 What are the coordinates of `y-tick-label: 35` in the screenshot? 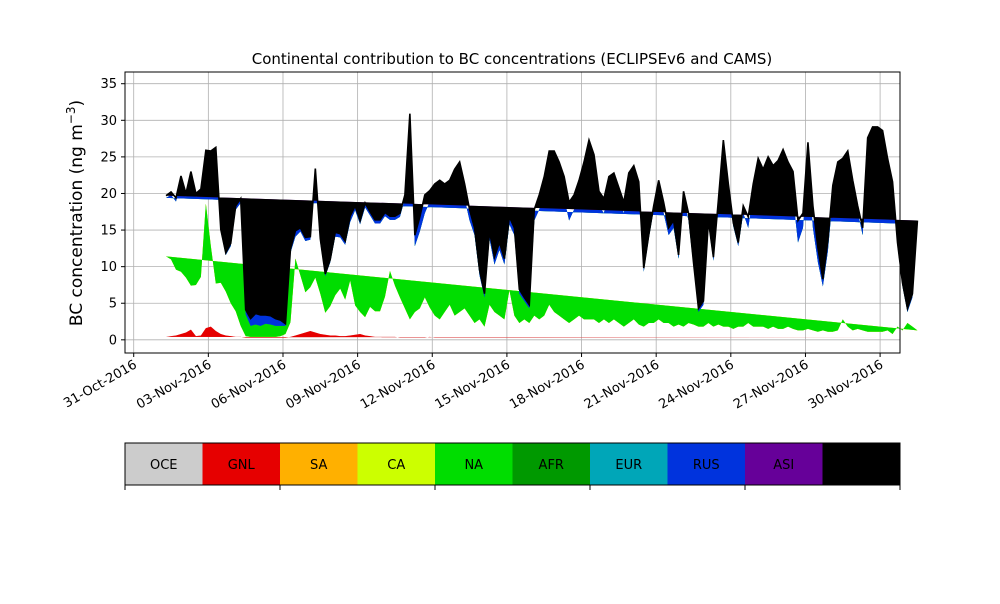 It's located at (108, 84).